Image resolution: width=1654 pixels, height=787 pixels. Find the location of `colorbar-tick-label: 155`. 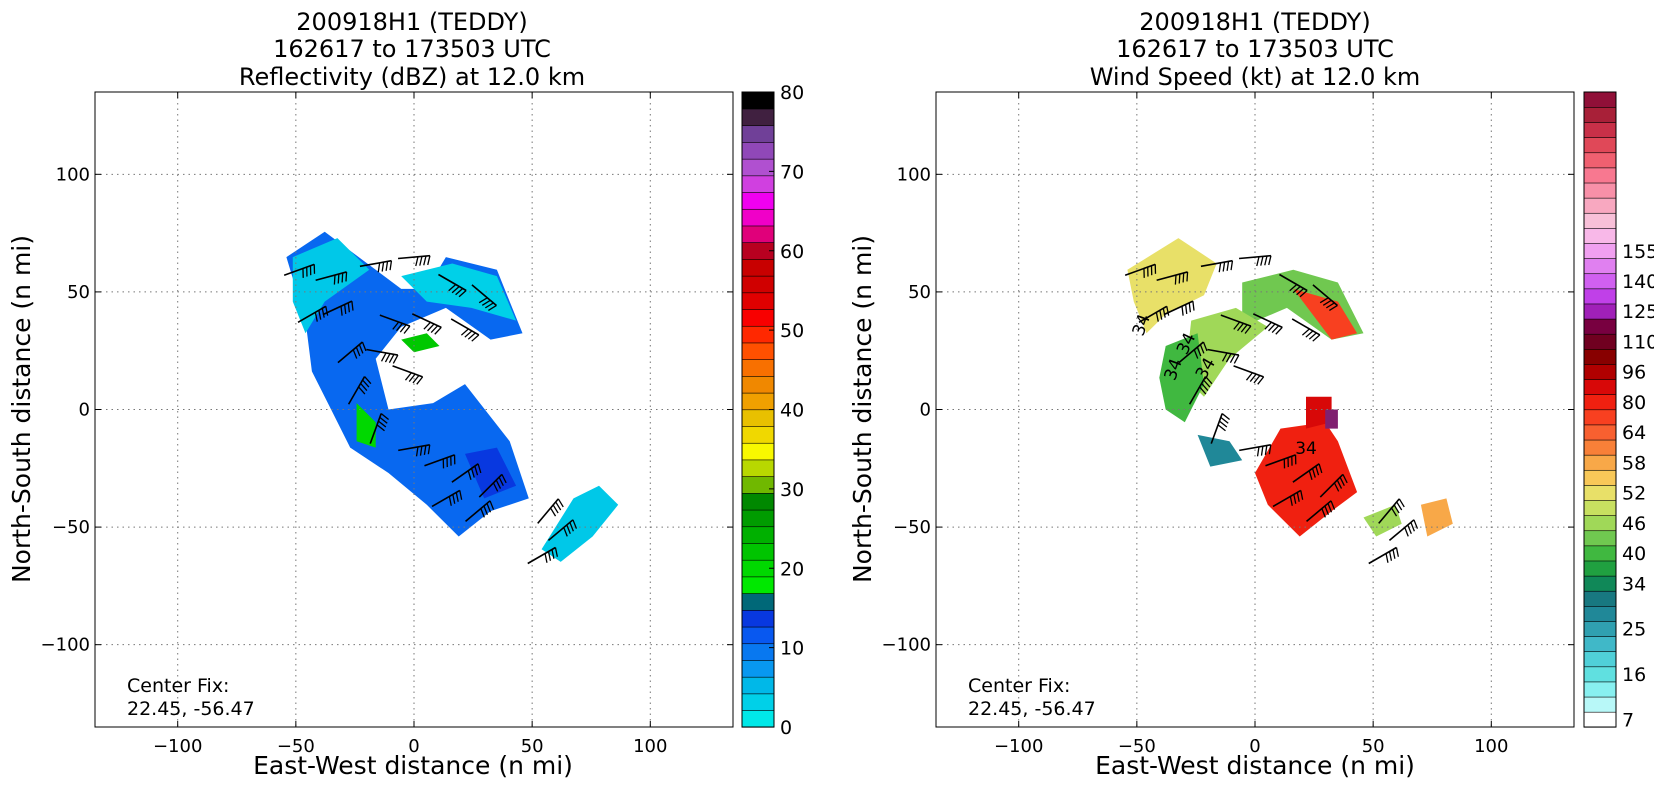

colorbar-tick-label: 155 is located at coordinates (1638, 252).